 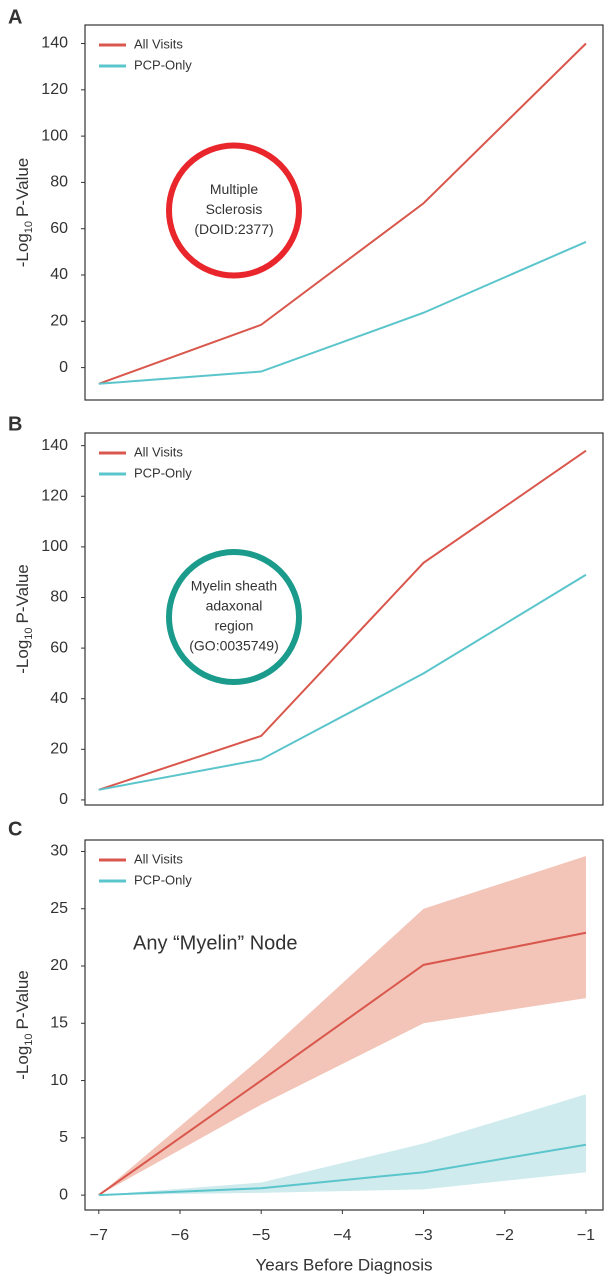 What do you see at coordinates (234, 606) in the screenshot?
I see `annotation-text: adaxonal` at bounding box center [234, 606].